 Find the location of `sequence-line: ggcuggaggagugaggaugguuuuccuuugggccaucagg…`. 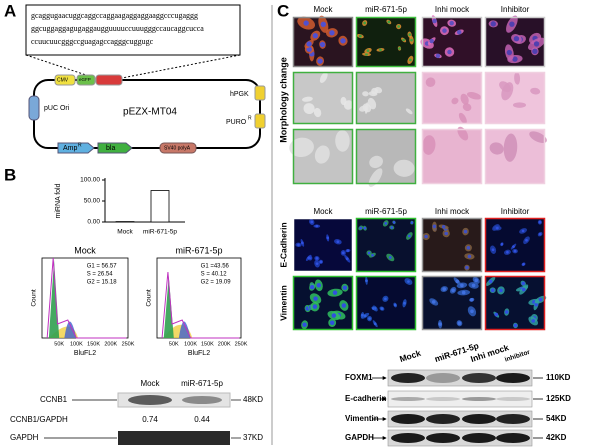

sequence-line: ggcuggaggagugaggaugguuuuccuuugggccaucagg… is located at coordinates (117, 28).